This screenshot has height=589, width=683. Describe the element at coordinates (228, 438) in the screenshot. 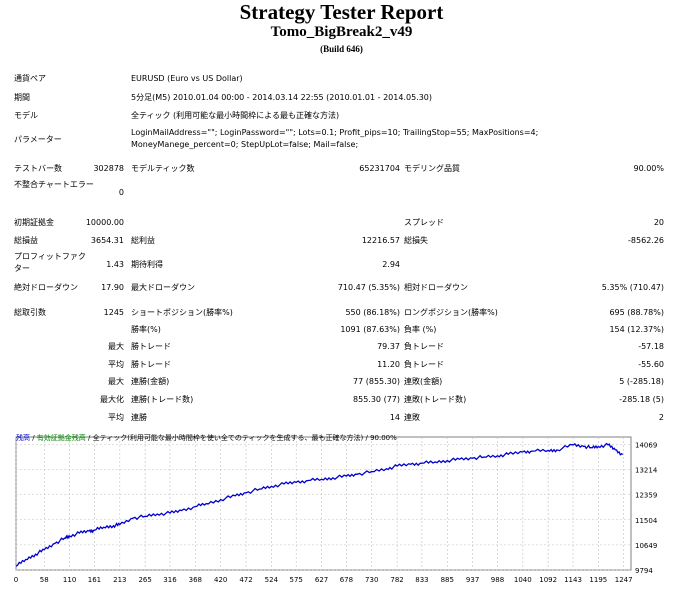

I see `legend-model: 全ティック(利用可能な最小時間枠を使い全てのティックを生成する、最も正確な方法)` at that location.